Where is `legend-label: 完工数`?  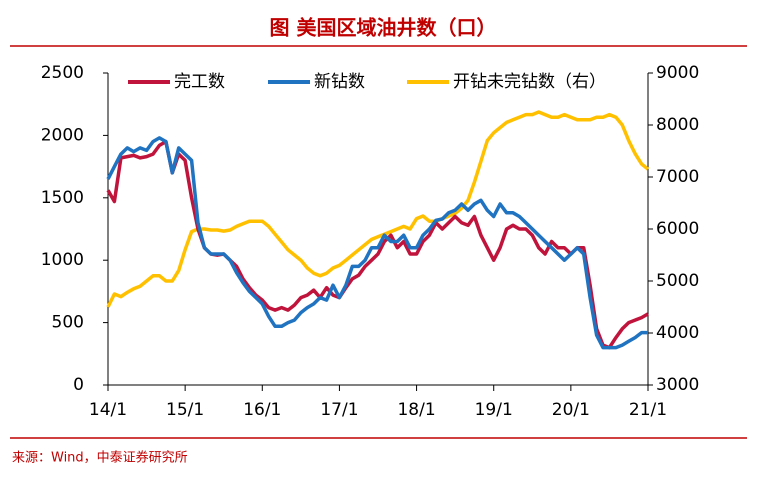 legend-label: 完工数 is located at coordinates (199, 82).